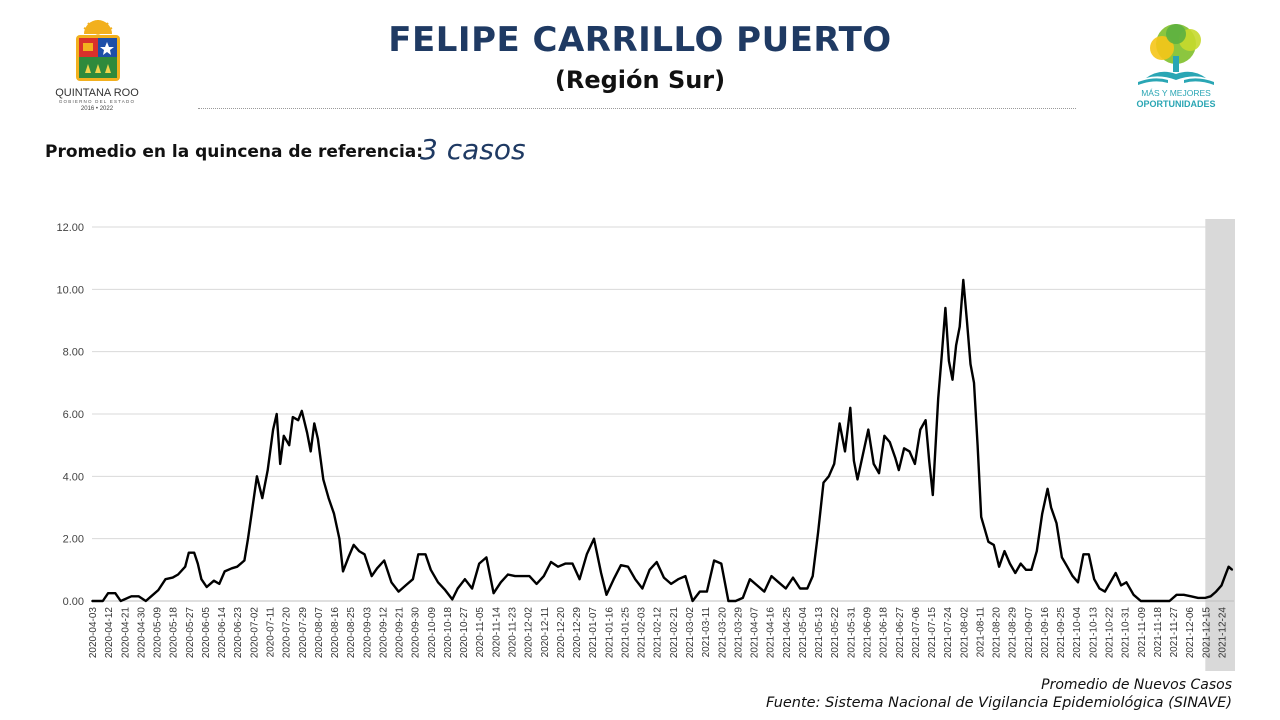 This screenshot has width=1280, height=720. I want to click on y-tick-label: 4.00, so click(73, 477).